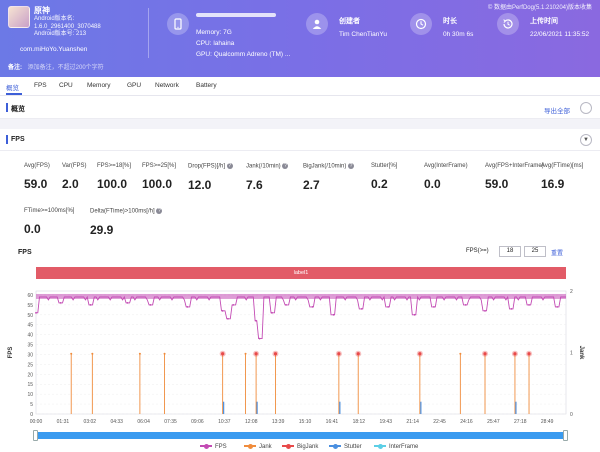  Describe the element at coordinates (65, 68) in the screenshot. I see `note-input: 添加备注，不超过200个字符` at that location.